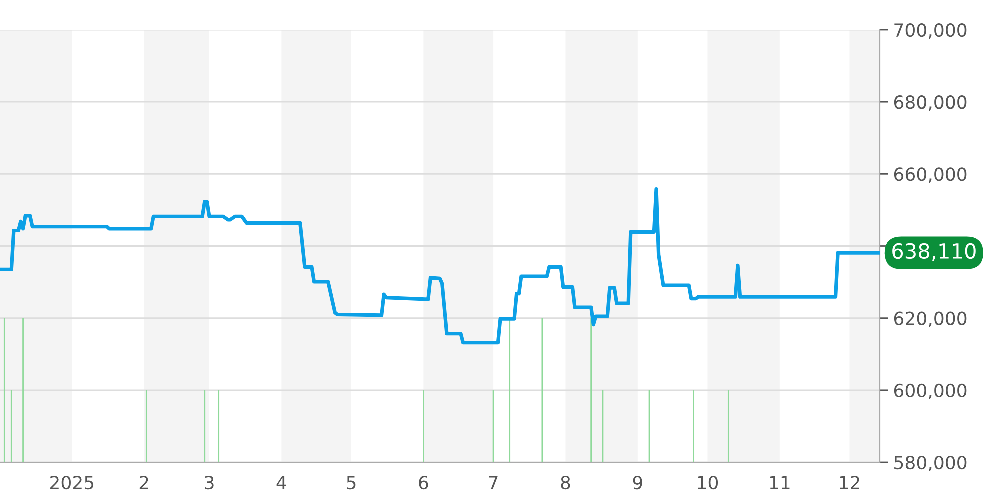 The width and height of the screenshot is (1000, 500). I want to click on x-tick-label: 4, so click(281, 483).